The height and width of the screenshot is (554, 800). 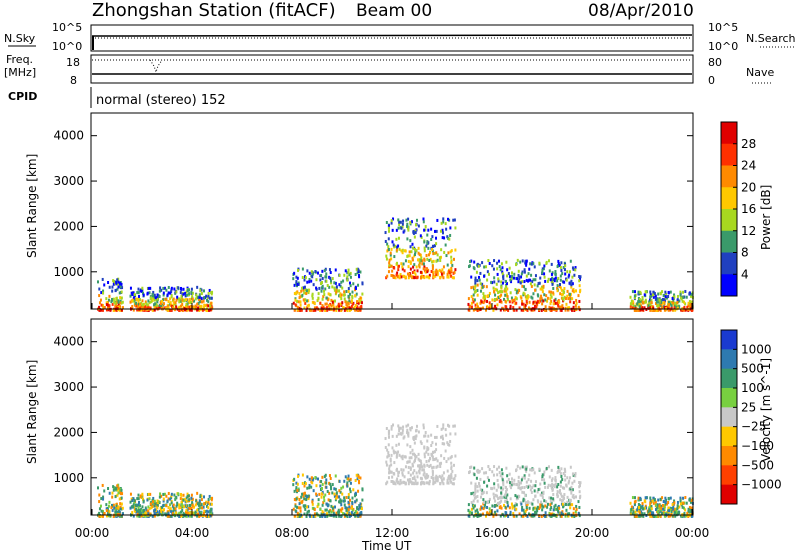 I want to click on nsky-label: N.Sky, so click(x=20, y=38).